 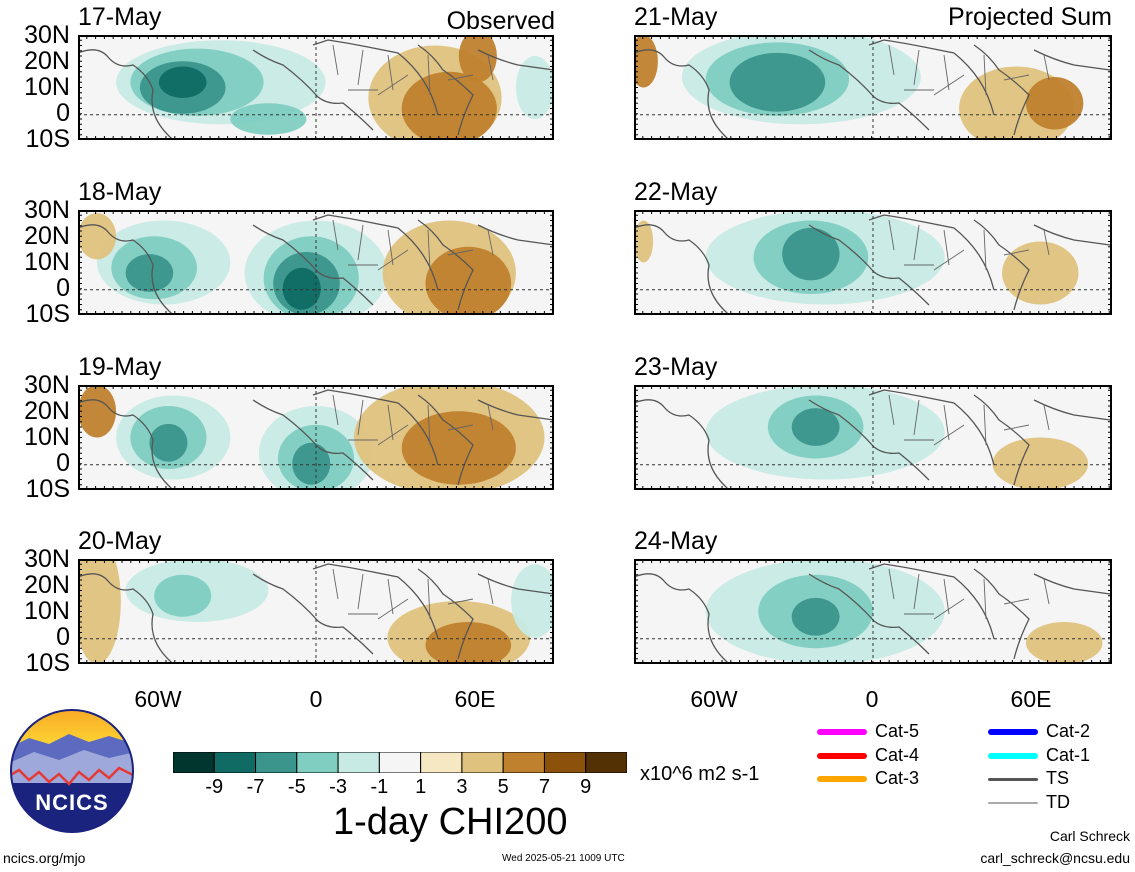 What do you see at coordinates (897, 731) in the screenshot?
I see `track-legend-label: Cat-5` at bounding box center [897, 731].